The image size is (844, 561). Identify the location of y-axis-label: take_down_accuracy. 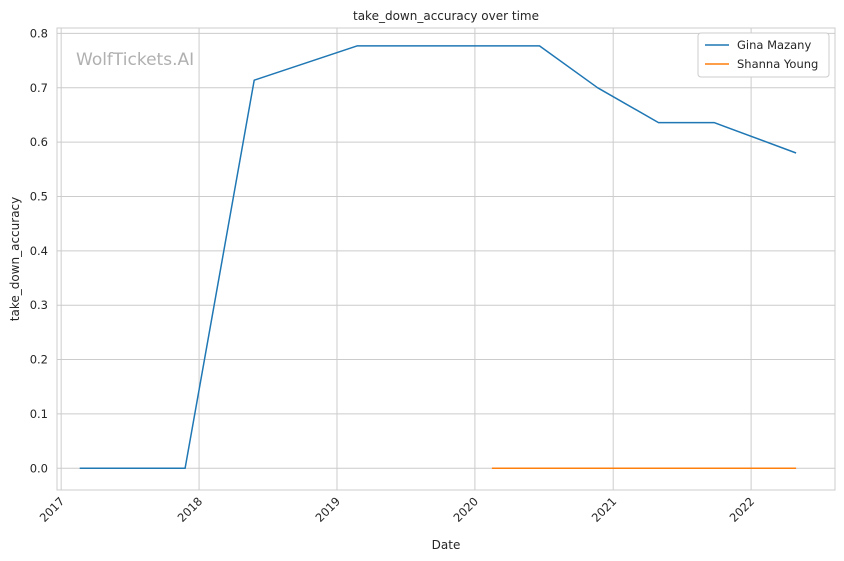
(15, 259).